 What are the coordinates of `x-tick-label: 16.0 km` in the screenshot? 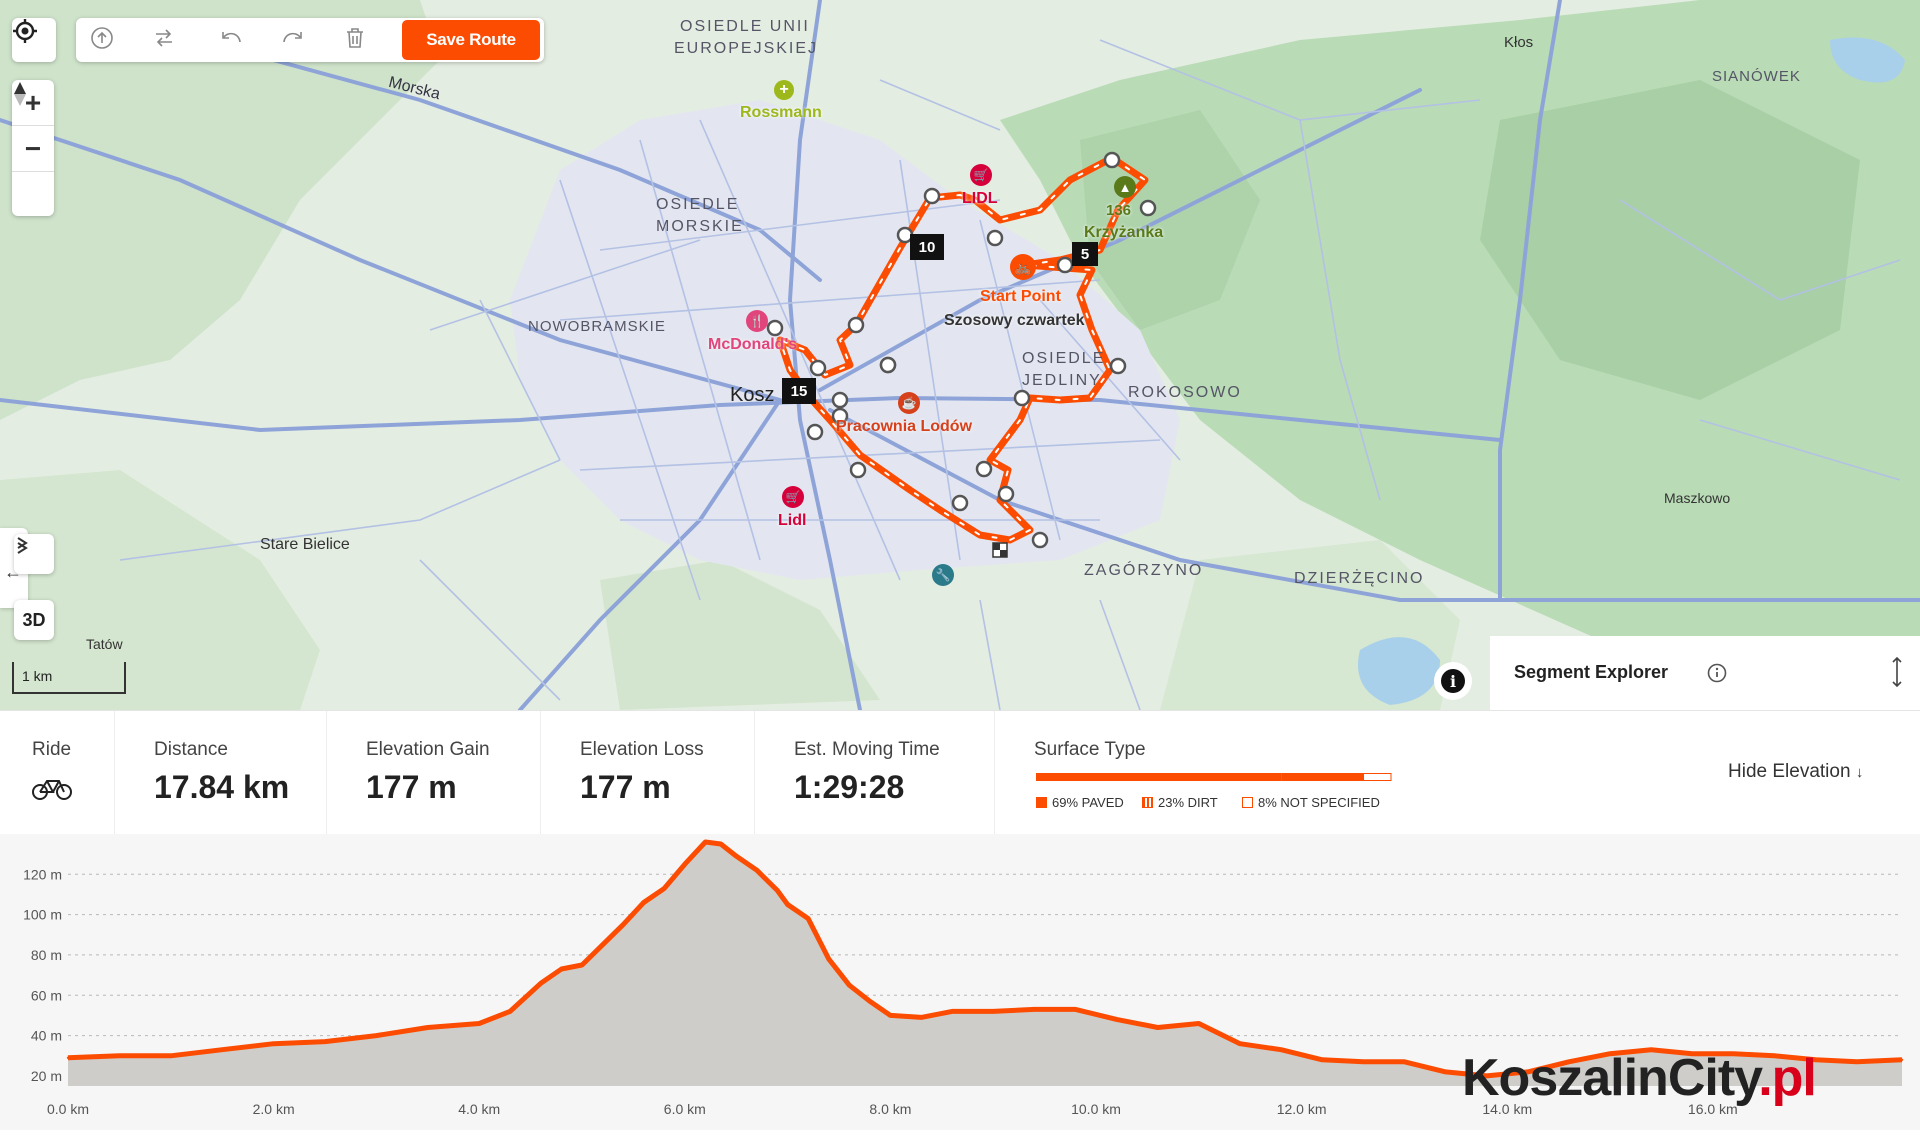 It's located at (1713, 1109).